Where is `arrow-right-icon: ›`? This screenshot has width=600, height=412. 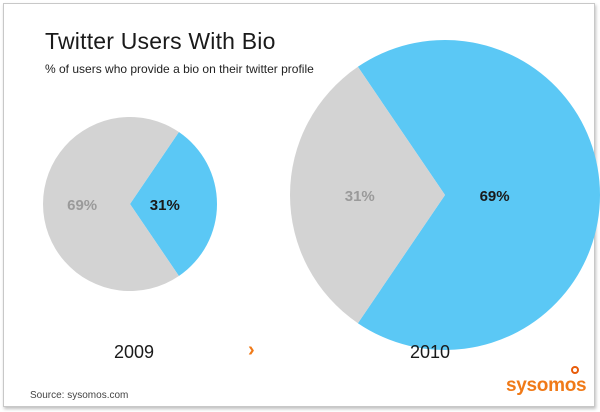 arrow-right-icon: › is located at coordinates (251, 350).